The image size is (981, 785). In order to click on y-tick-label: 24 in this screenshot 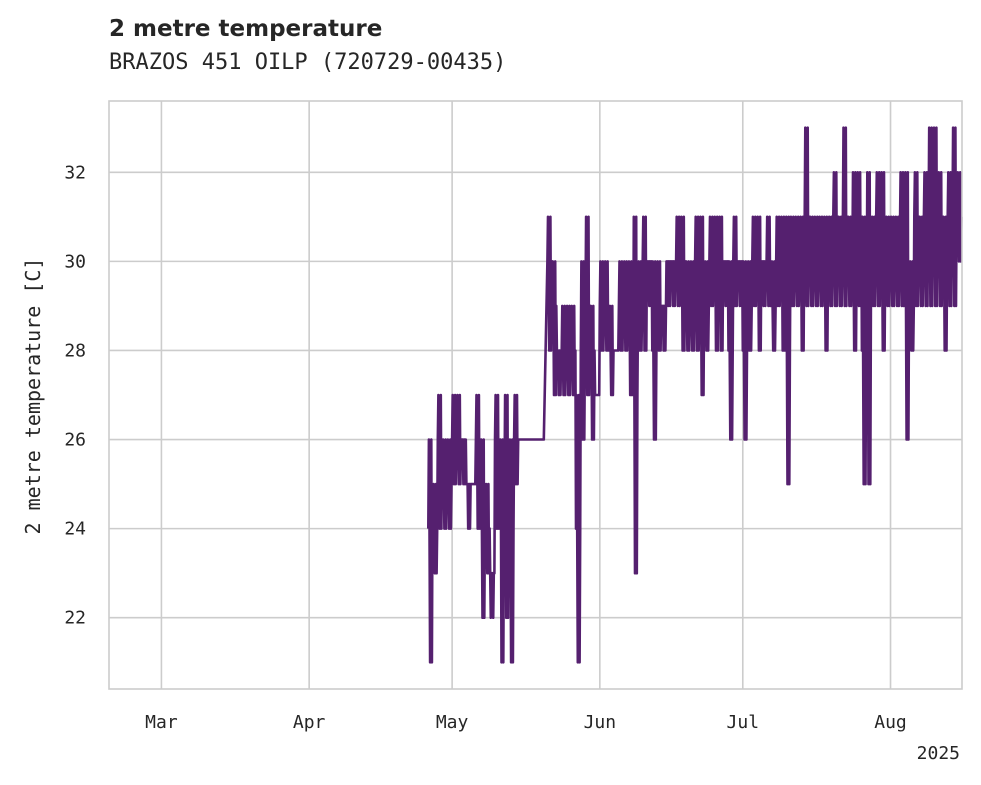, I will do `click(75, 529)`.